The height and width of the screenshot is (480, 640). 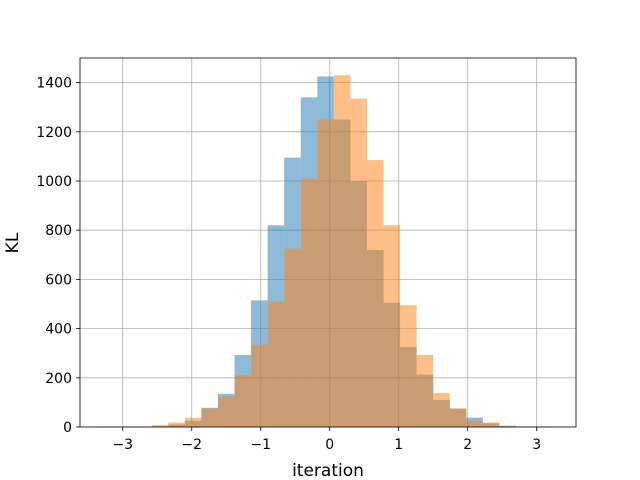 I want to click on x-axis-label: iteration, so click(x=328, y=470).